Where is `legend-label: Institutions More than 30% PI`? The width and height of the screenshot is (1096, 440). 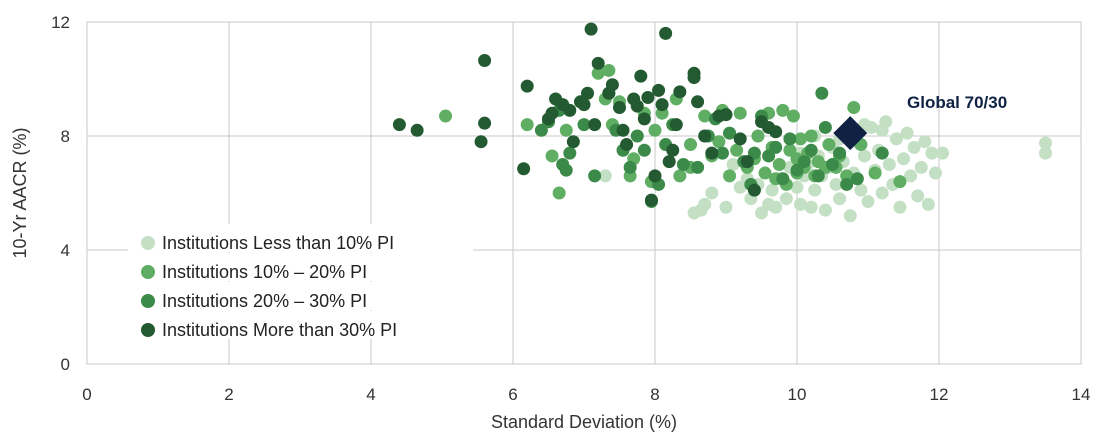
legend-label: Institutions More than 30% PI is located at coordinates (279, 330).